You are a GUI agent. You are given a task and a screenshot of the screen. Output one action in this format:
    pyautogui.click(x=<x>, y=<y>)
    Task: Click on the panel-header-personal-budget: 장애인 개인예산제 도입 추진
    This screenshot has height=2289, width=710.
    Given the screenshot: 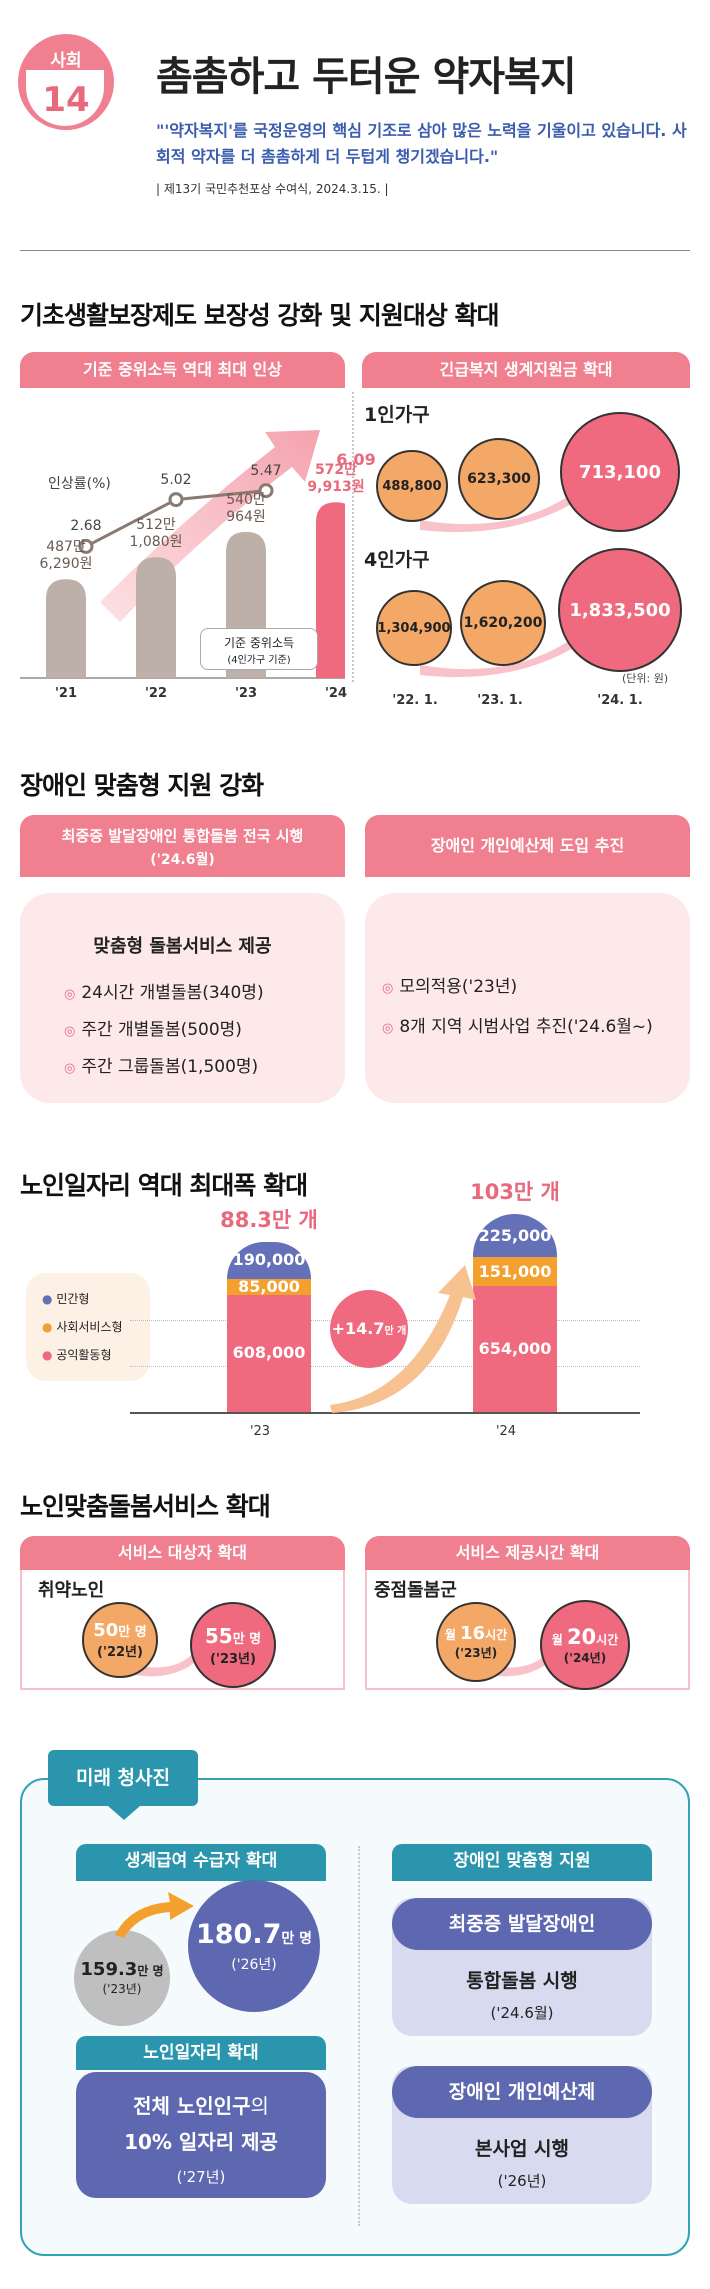 What is the action you would take?
    pyautogui.click(x=527, y=846)
    